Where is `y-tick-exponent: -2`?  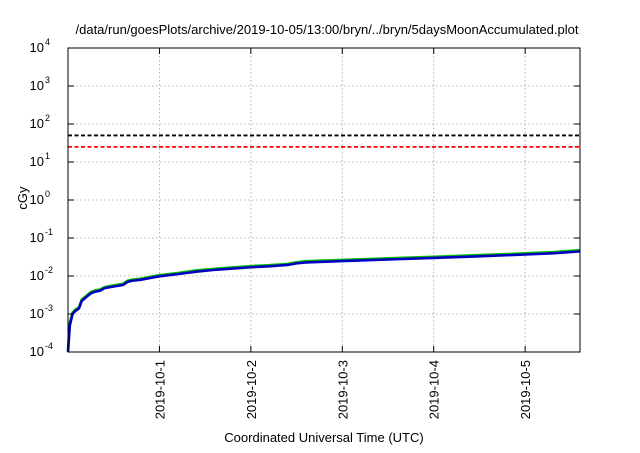
y-tick-exponent: -2 is located at coordinates (49, 270).